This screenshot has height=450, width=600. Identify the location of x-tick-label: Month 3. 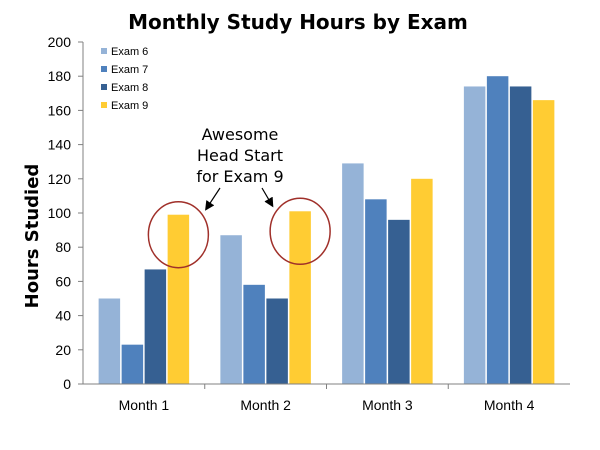
(387, 405).